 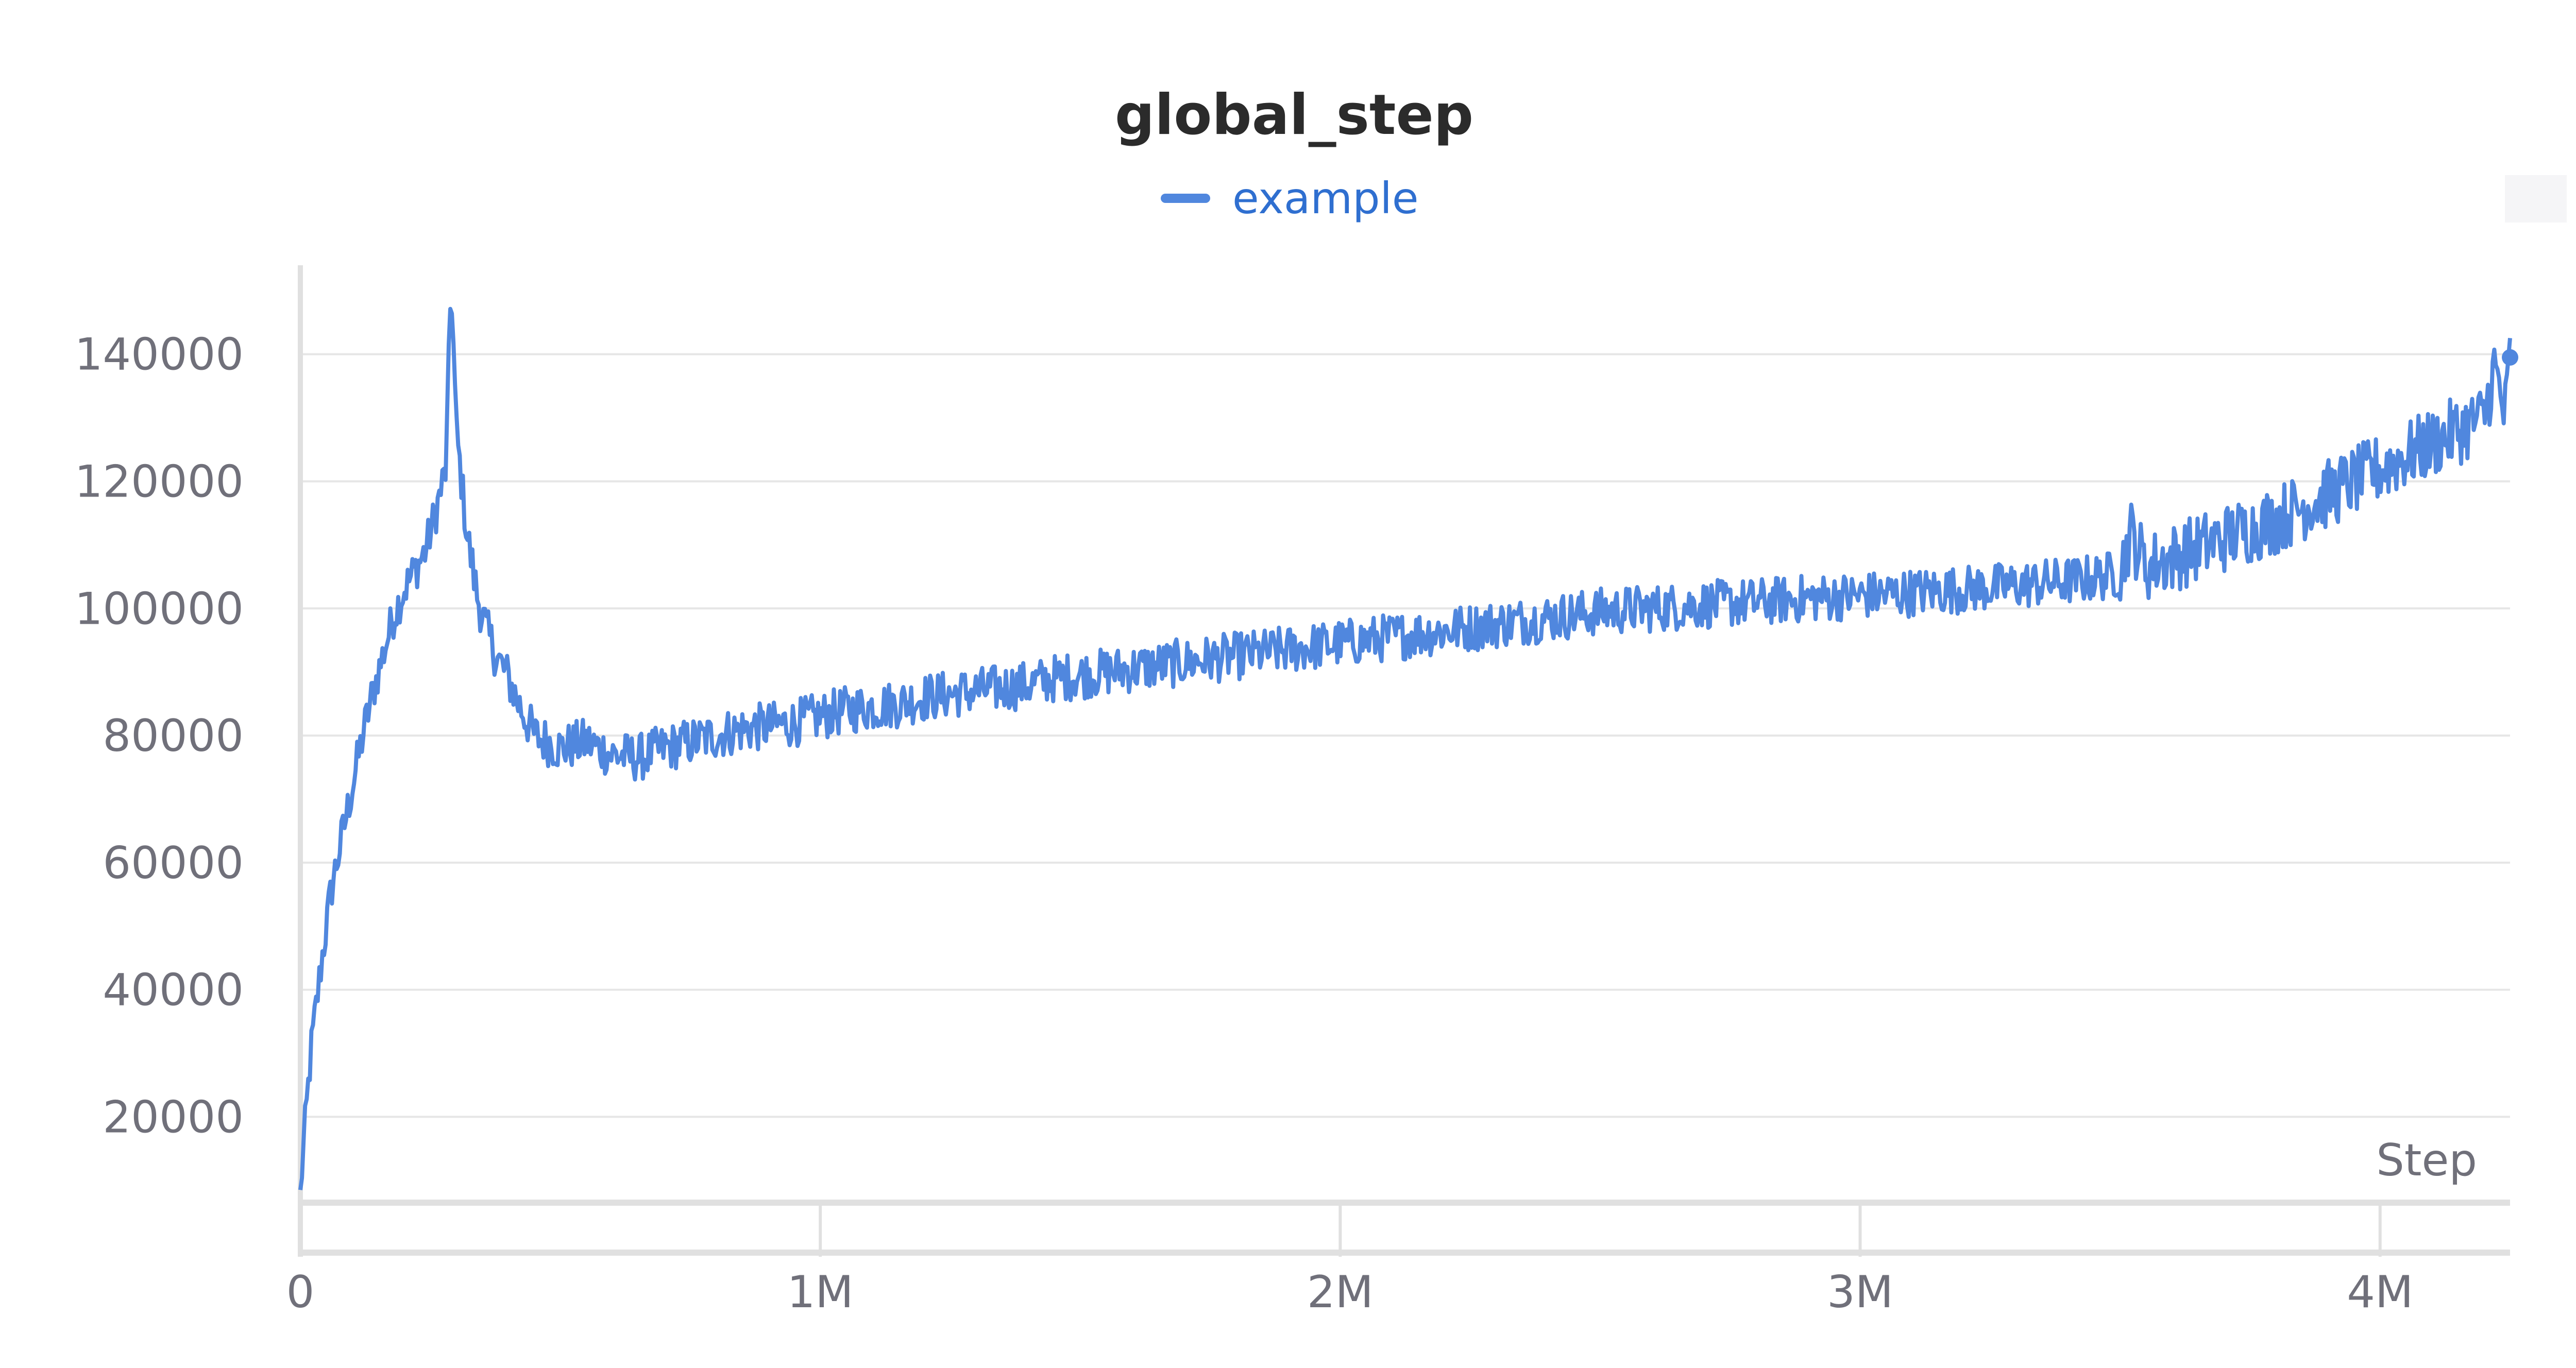 I want to click on x-tick-label: 1M, so click(x=820, y=1292).